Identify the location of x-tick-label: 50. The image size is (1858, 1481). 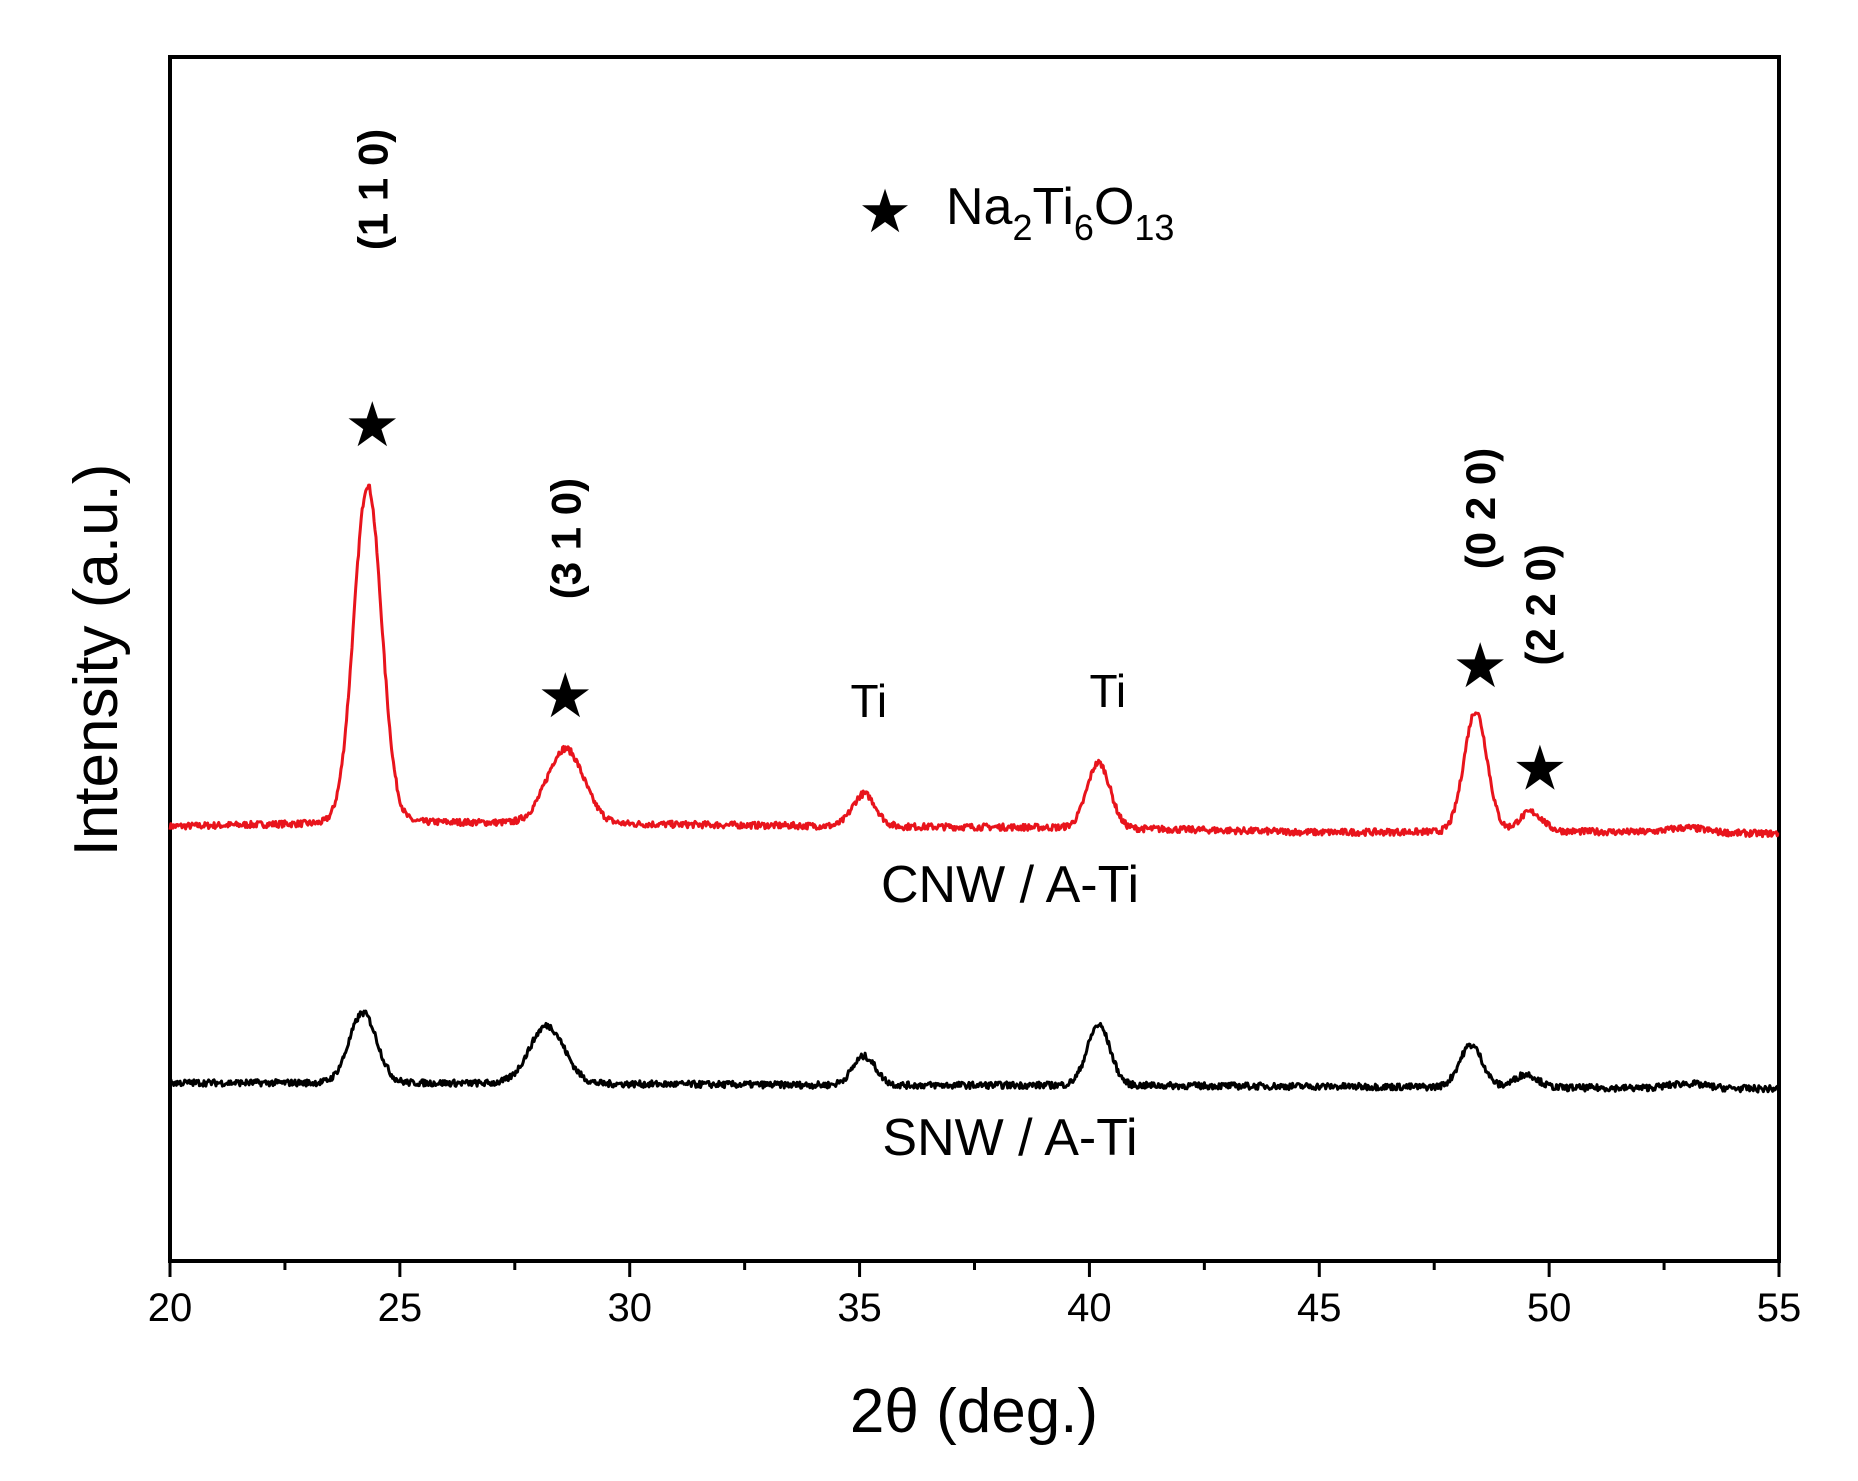
(1549, 1308).